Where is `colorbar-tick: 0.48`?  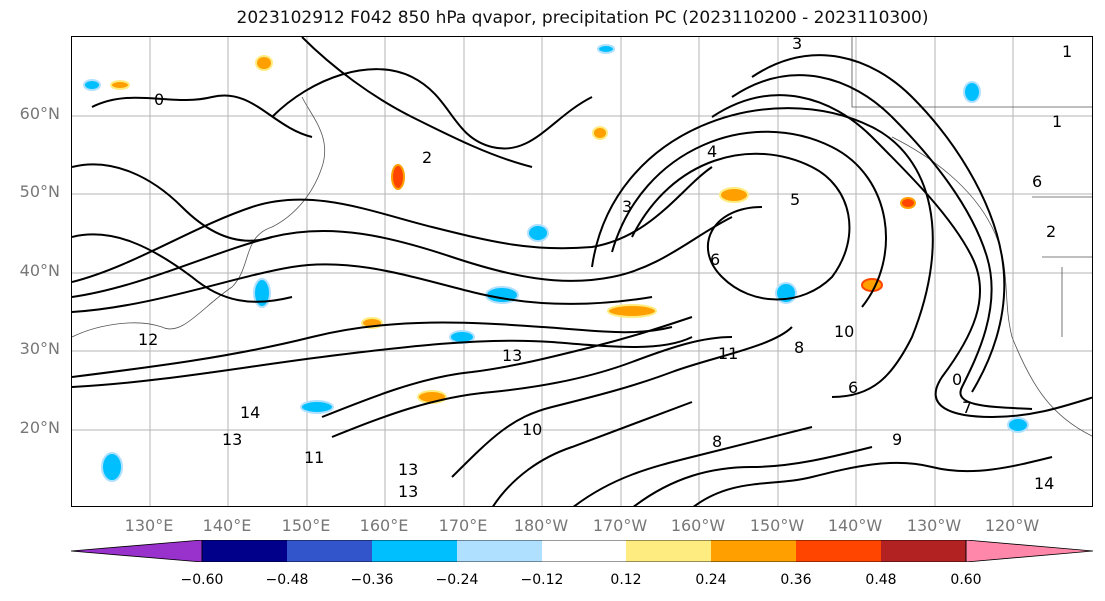 colorbar-tick: 0.48 is located at coordinates (881, 580).